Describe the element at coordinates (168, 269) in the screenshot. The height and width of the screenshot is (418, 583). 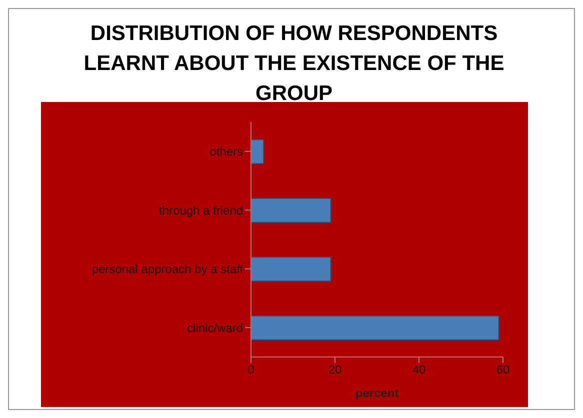
I see `y-tick-label: personal approach by a staff` at that location.